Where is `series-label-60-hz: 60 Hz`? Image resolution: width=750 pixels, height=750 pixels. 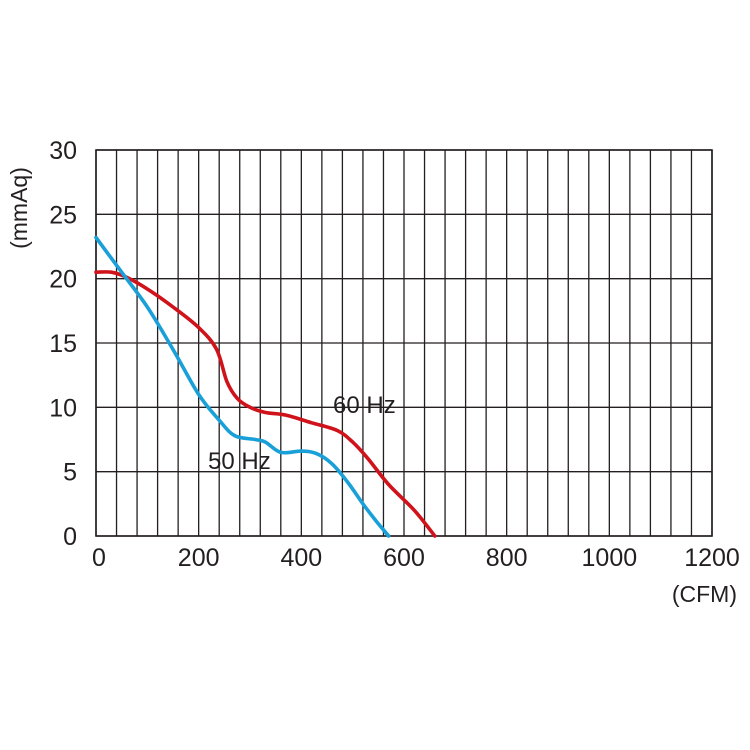 series-label-60-hz: 60 Hz is located at coordinates (364, 405).